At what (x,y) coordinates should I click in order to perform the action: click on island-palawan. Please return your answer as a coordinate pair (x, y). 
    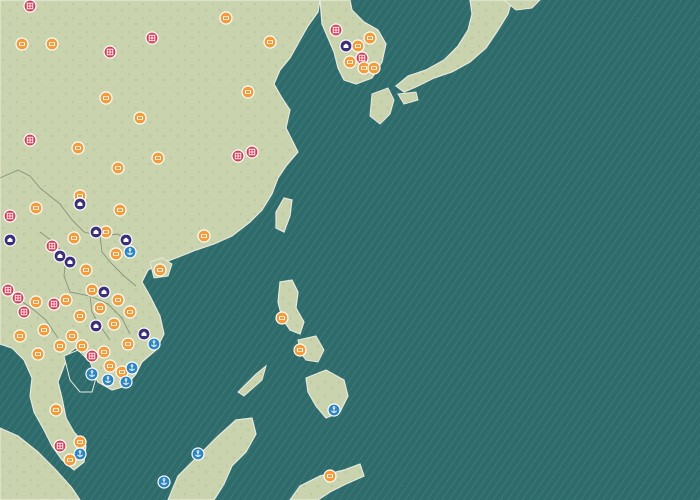
    Looking at the image, I should click on (252, 380).